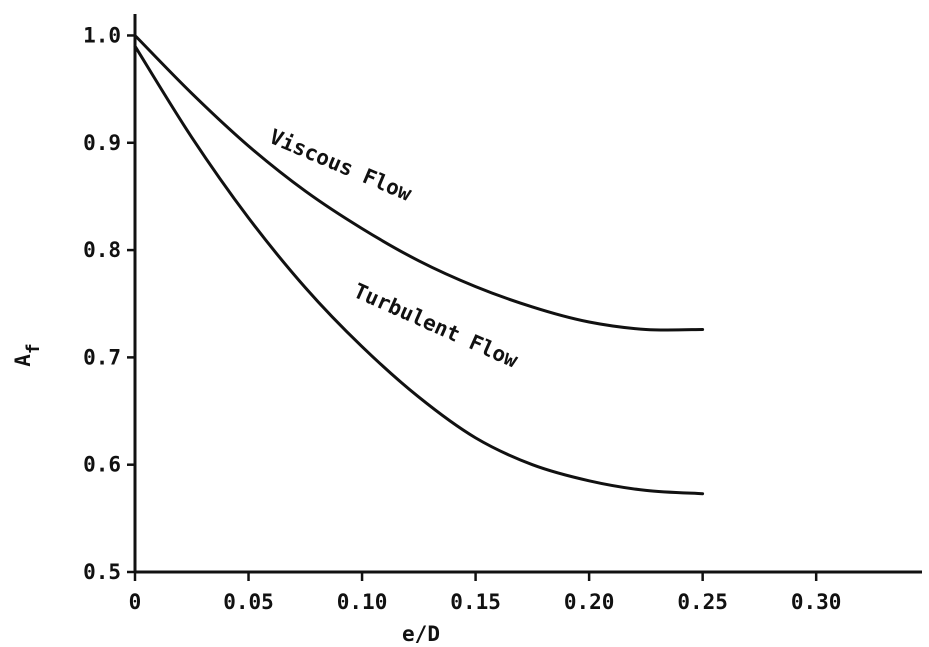 The image size is (929, 647). What do you see at coordinates (135, 602) in the screenshot?
I see `x-tick-label: 0` at bounding box center [135, 602].